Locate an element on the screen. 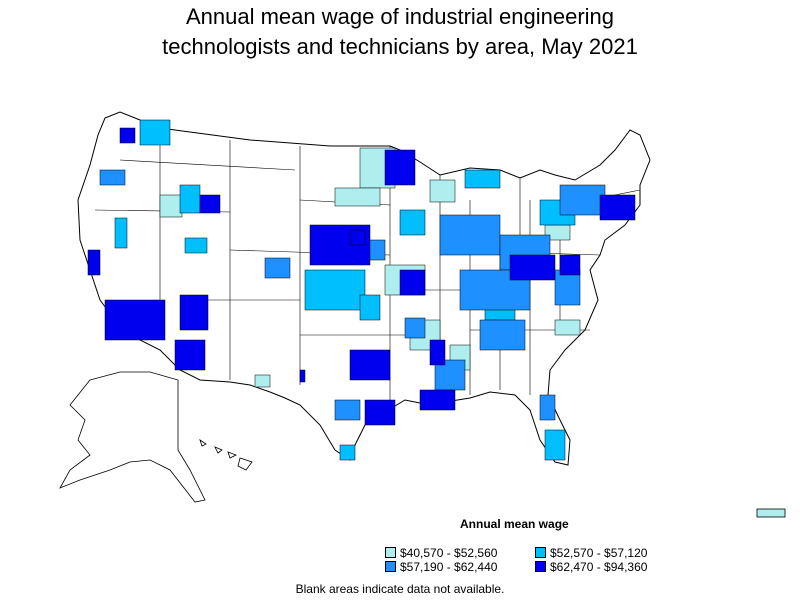  blank-areas-note: Blank areas indicate data not available. is located at coordinates (400, 589).